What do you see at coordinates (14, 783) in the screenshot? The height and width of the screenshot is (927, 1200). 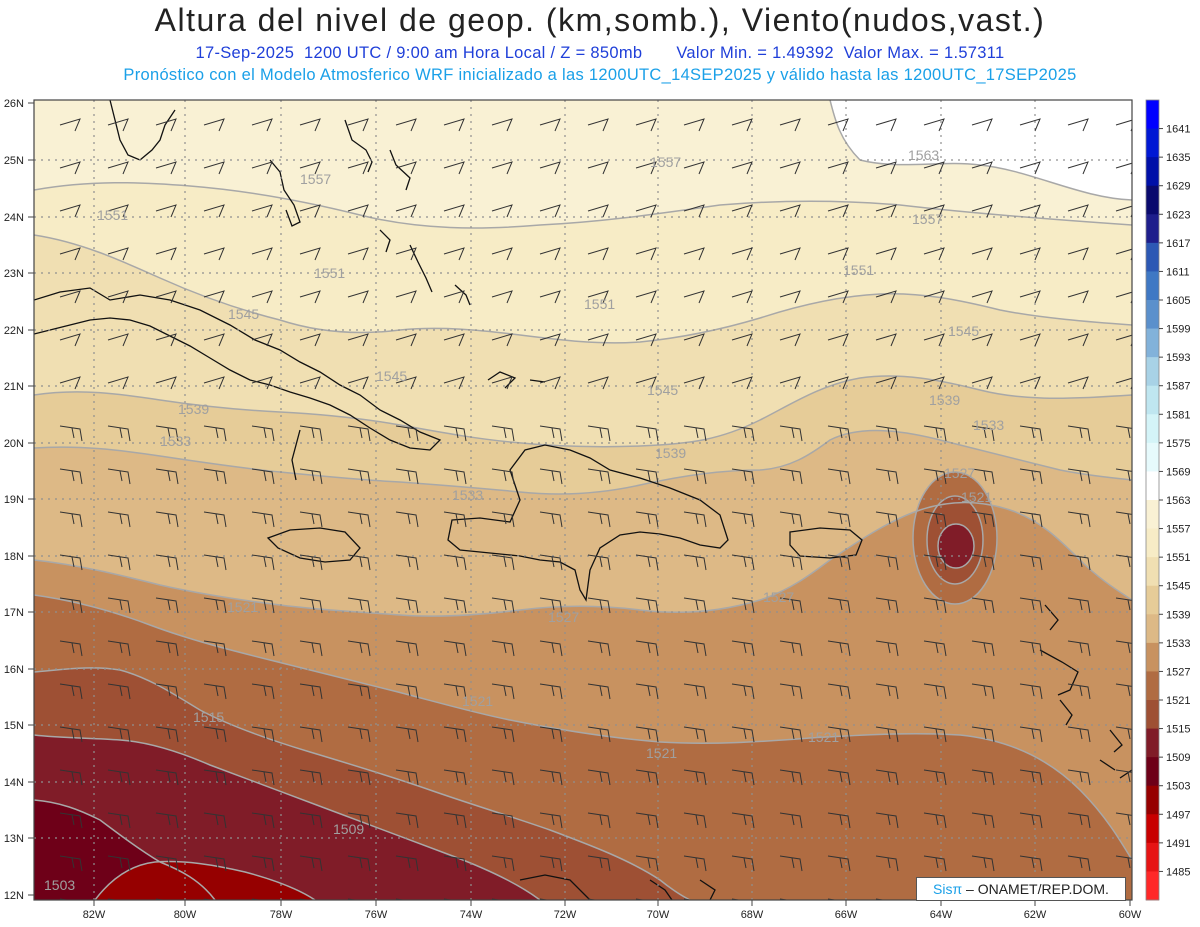 I see `lat-label: 14N` at bounding box center [14, 783].